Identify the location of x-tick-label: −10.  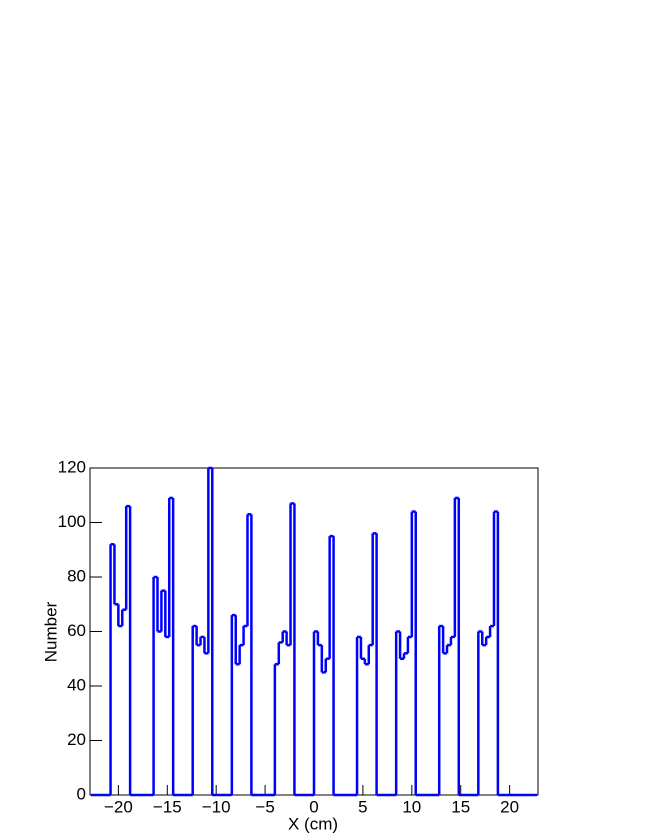
(216, 806).